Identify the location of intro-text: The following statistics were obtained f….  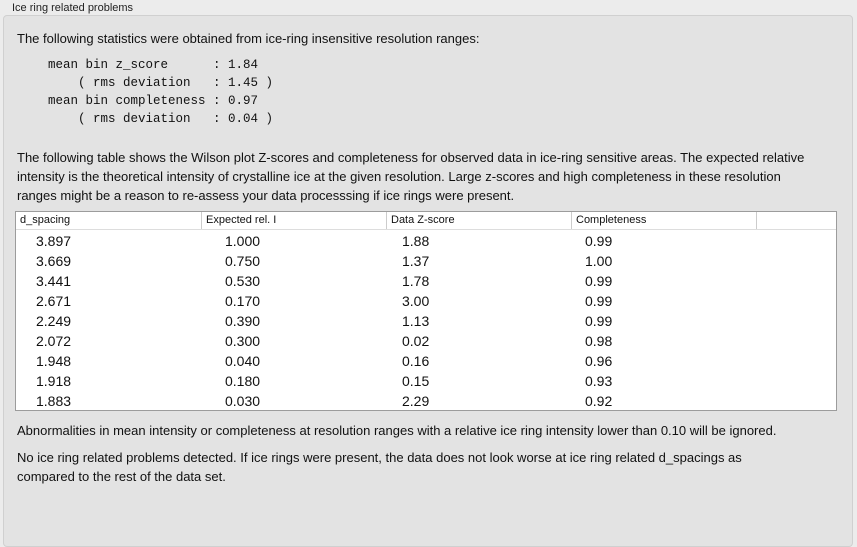
(248, 38).